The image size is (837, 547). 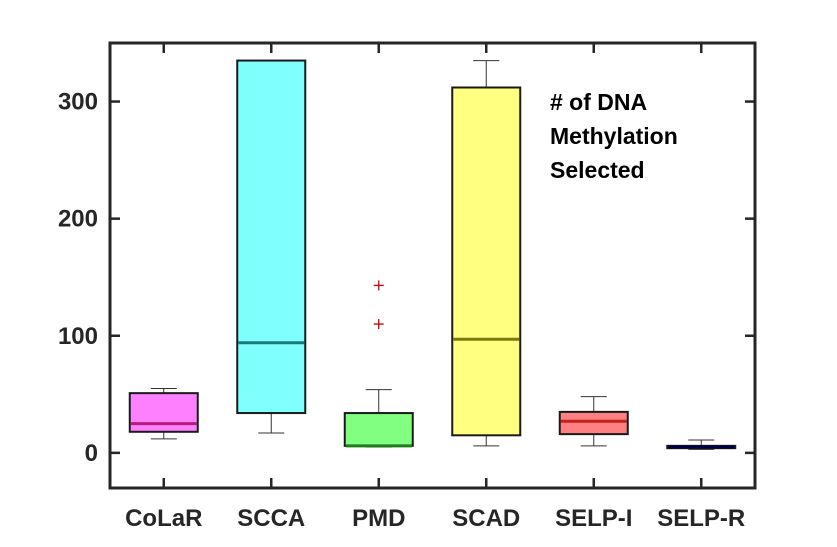 I want to click on box-colar, so click(x=163, y=413).